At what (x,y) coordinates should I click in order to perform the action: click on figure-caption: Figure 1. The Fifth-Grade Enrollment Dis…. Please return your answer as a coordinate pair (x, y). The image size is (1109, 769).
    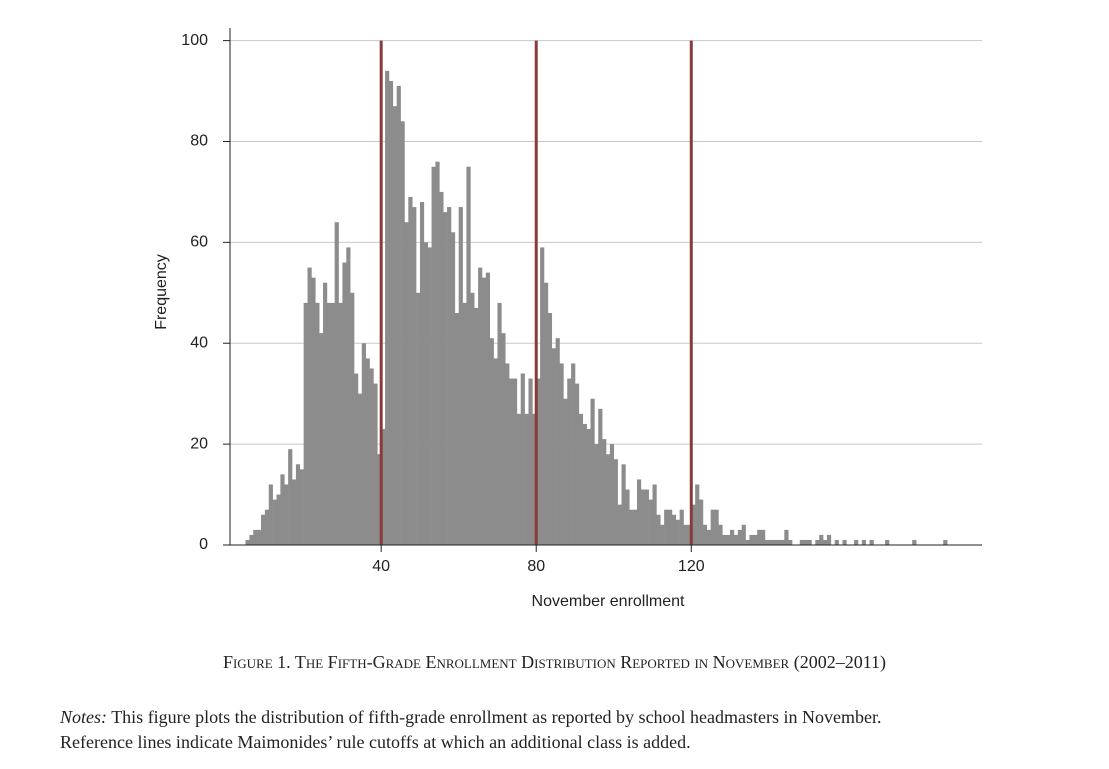
    Looking at the image, I should click on (554, 662).